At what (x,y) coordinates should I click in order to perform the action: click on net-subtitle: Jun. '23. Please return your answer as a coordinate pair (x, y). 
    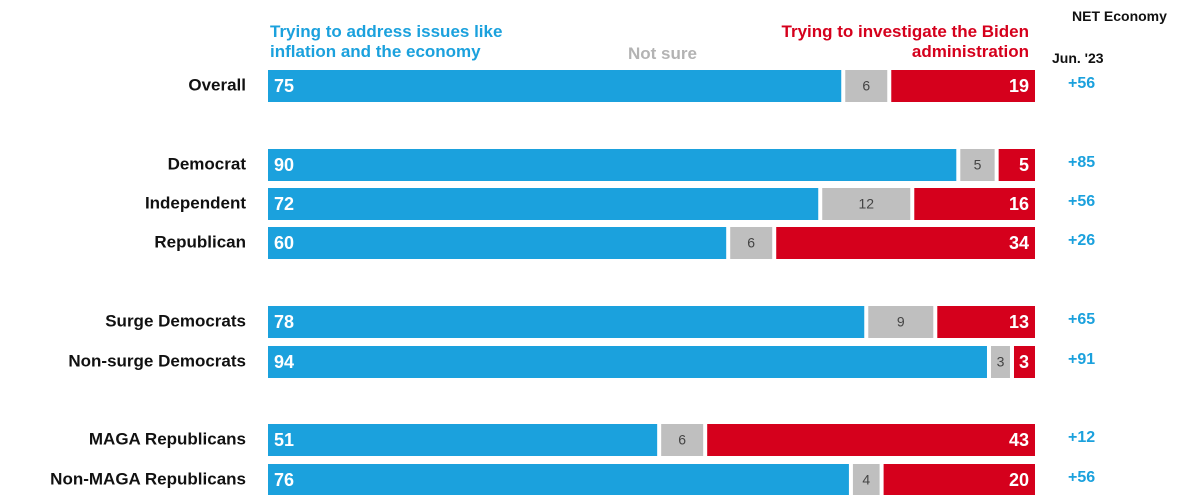
    Looking at the image, I should click on (1078, 58).